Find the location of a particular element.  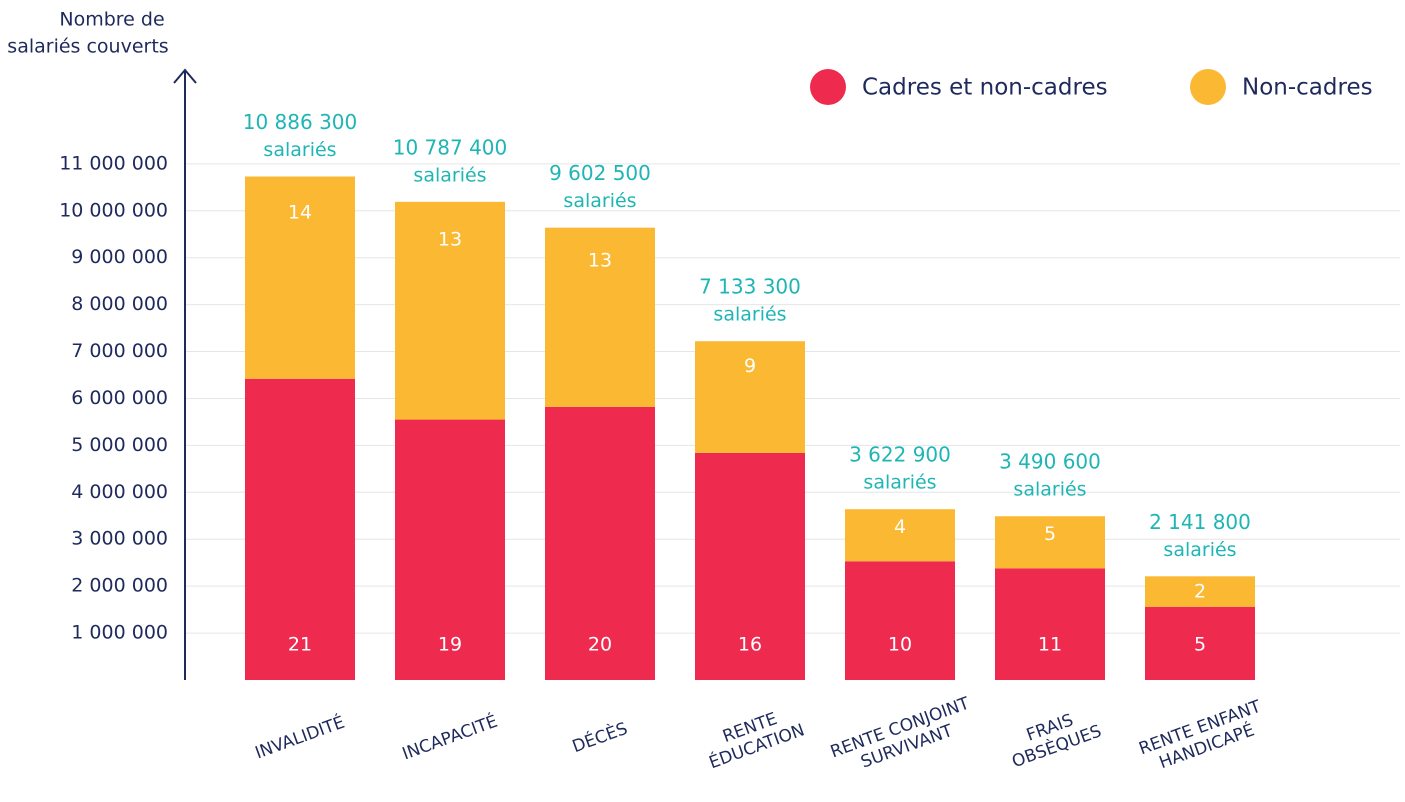

y-tick-label: 11 000 000 is located at coordinates (113, 163).